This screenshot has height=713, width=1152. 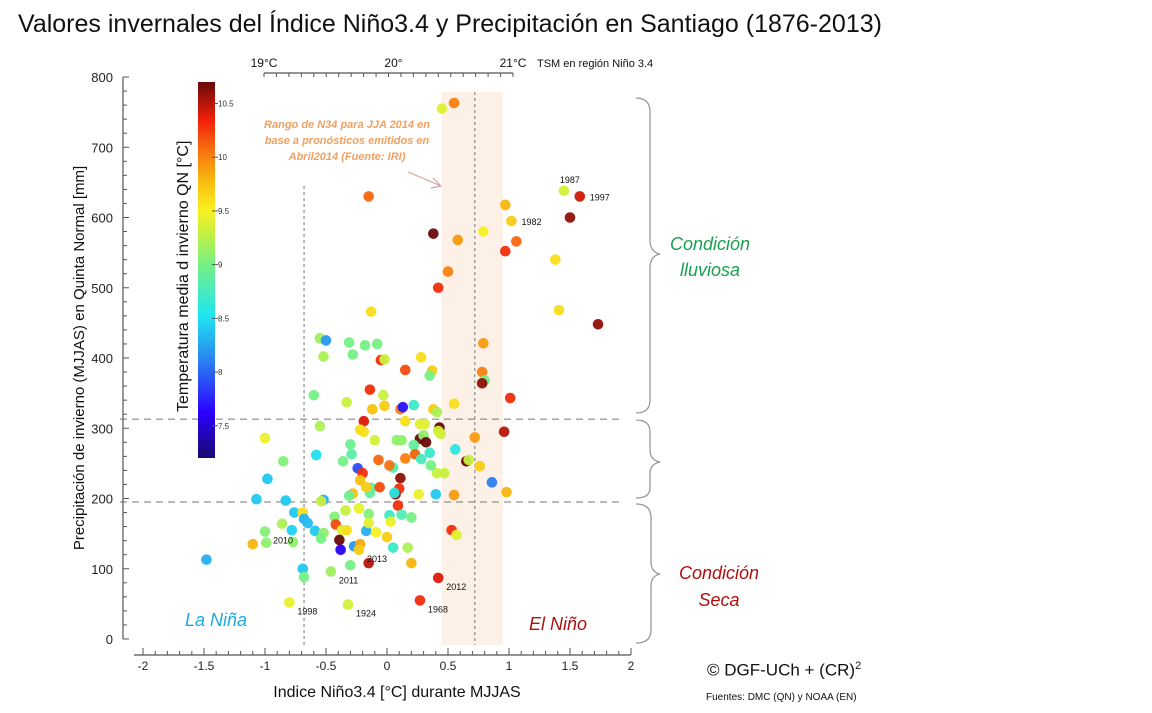 I want to click on y-tick-label: 500, so click(x=102, y=288).